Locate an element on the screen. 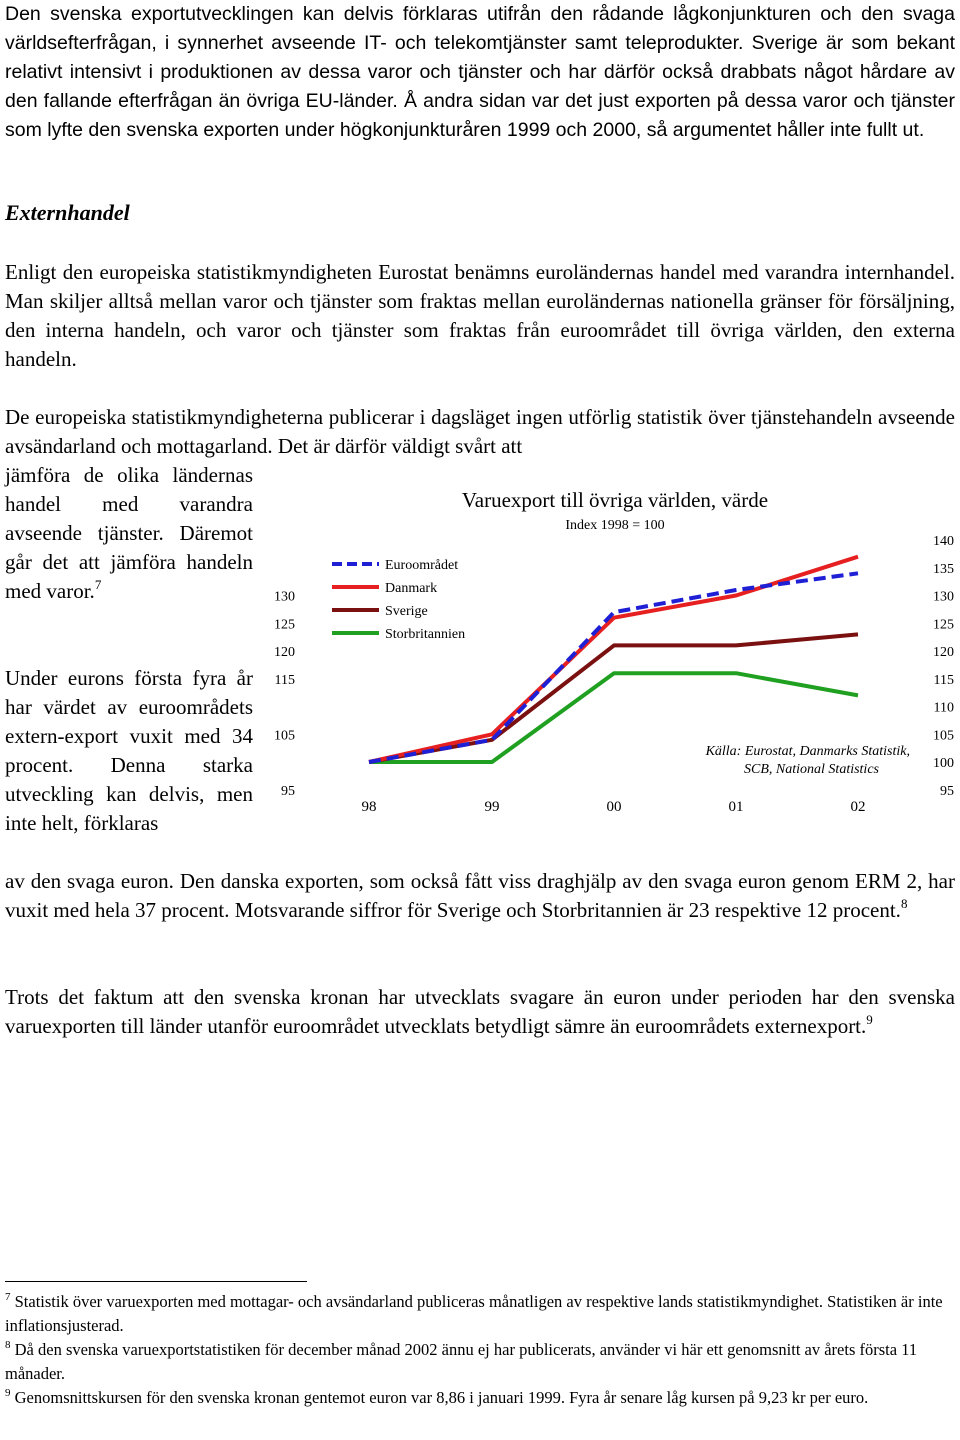 Image resolution: width=960 pixels, height=1440 pixels. left-tick-label: 115 is located at coordinates (285, 680).